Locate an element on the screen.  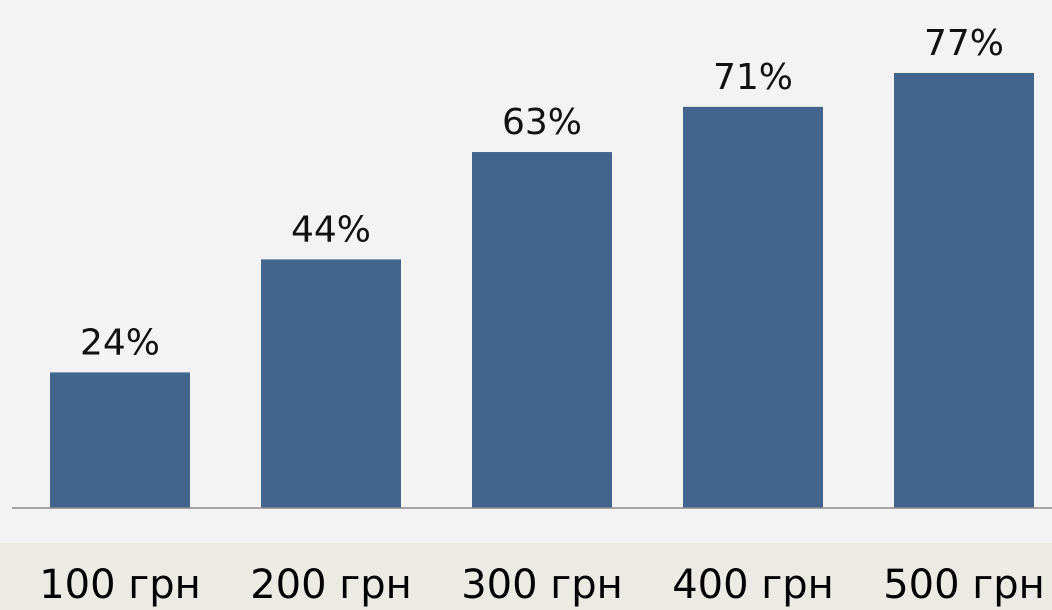
category-label-4: 400 грн is located at coordinates (753, 585).